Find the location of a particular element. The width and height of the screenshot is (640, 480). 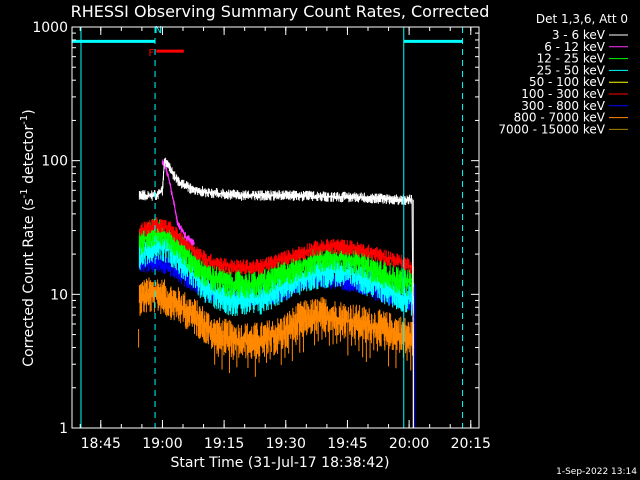

legend-label: 3 - 6 keV is located at coordinates (579, 35).